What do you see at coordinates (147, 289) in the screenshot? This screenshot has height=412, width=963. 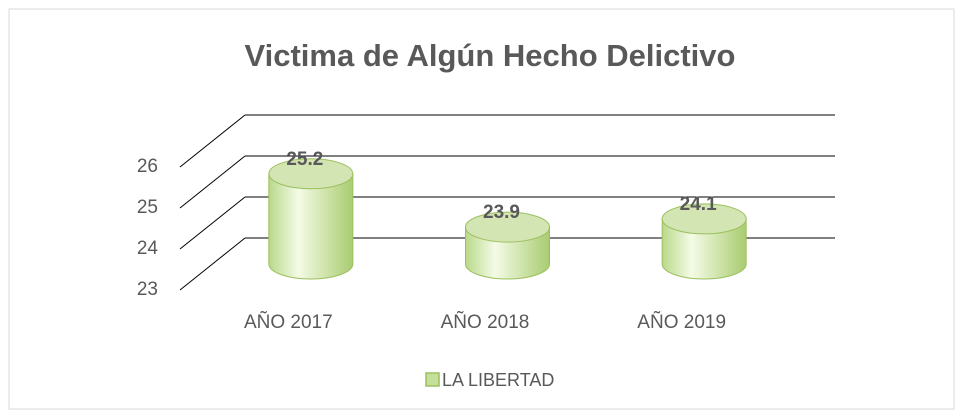 I see `y-tick-label: 23` at bounding box center [147, 289].